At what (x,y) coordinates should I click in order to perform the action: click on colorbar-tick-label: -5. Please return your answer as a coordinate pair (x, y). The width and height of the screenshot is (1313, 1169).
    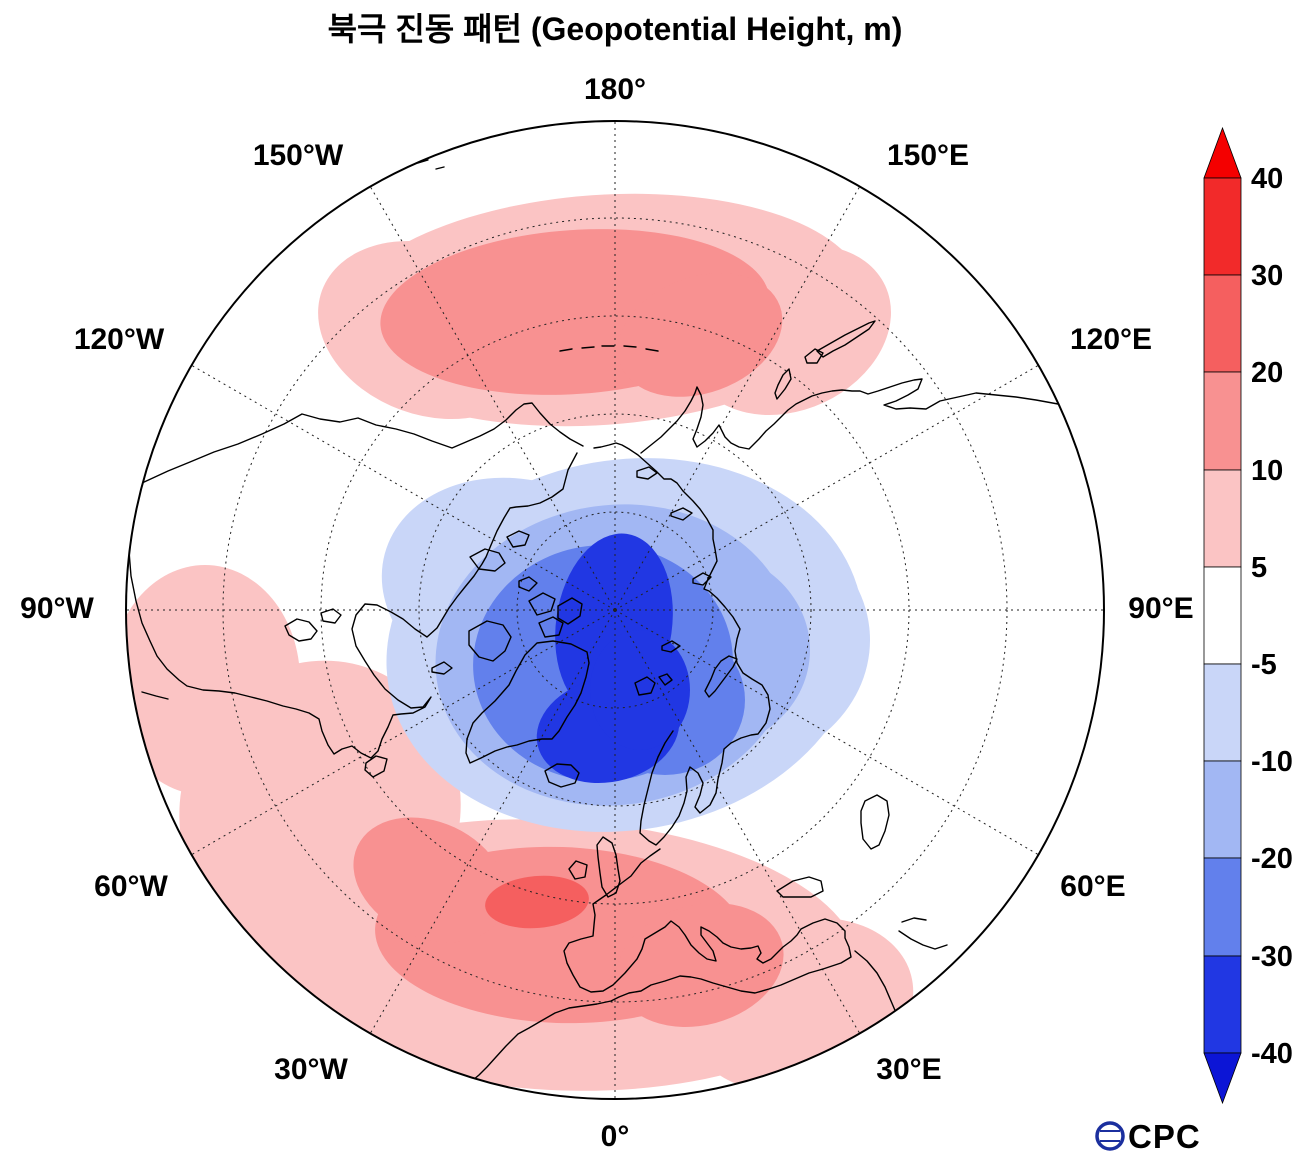
    Looking at the image, I should click on (1264, 665).